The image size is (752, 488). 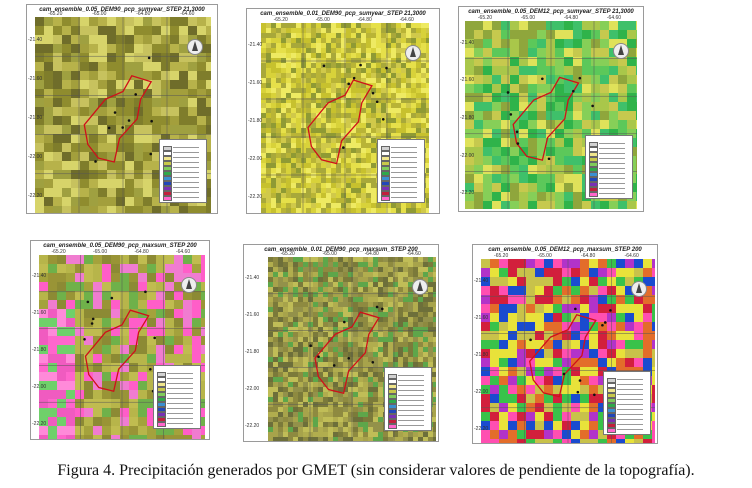 I want to click on lon-tick-label: -64.80, so click(x=141, y=252).